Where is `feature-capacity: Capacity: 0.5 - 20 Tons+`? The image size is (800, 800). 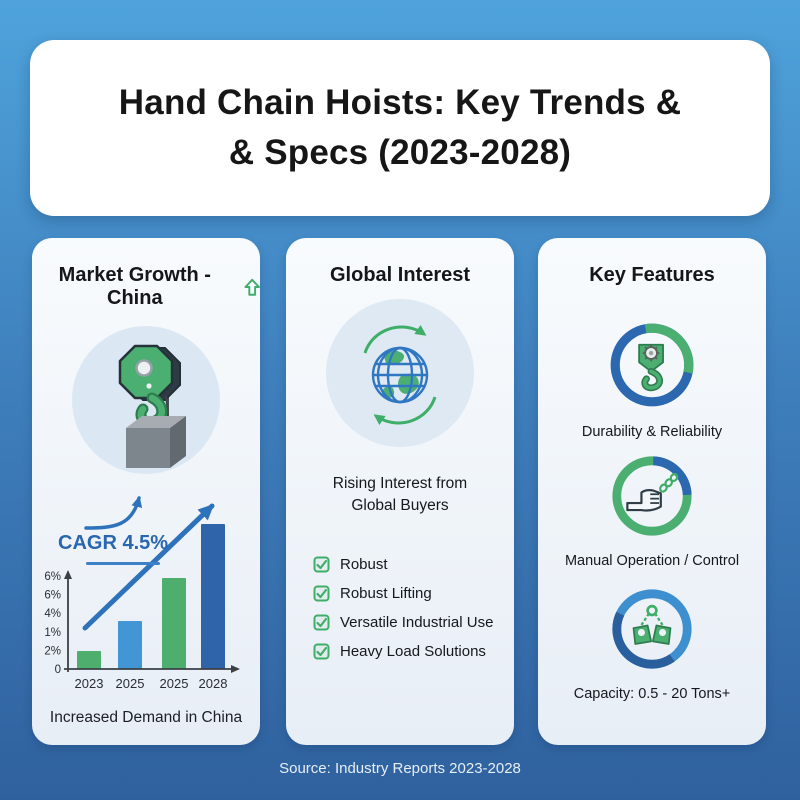
feature-capacity: Capacity: 0.5 - 20 Tons+ is located at coordinates (652, 643).